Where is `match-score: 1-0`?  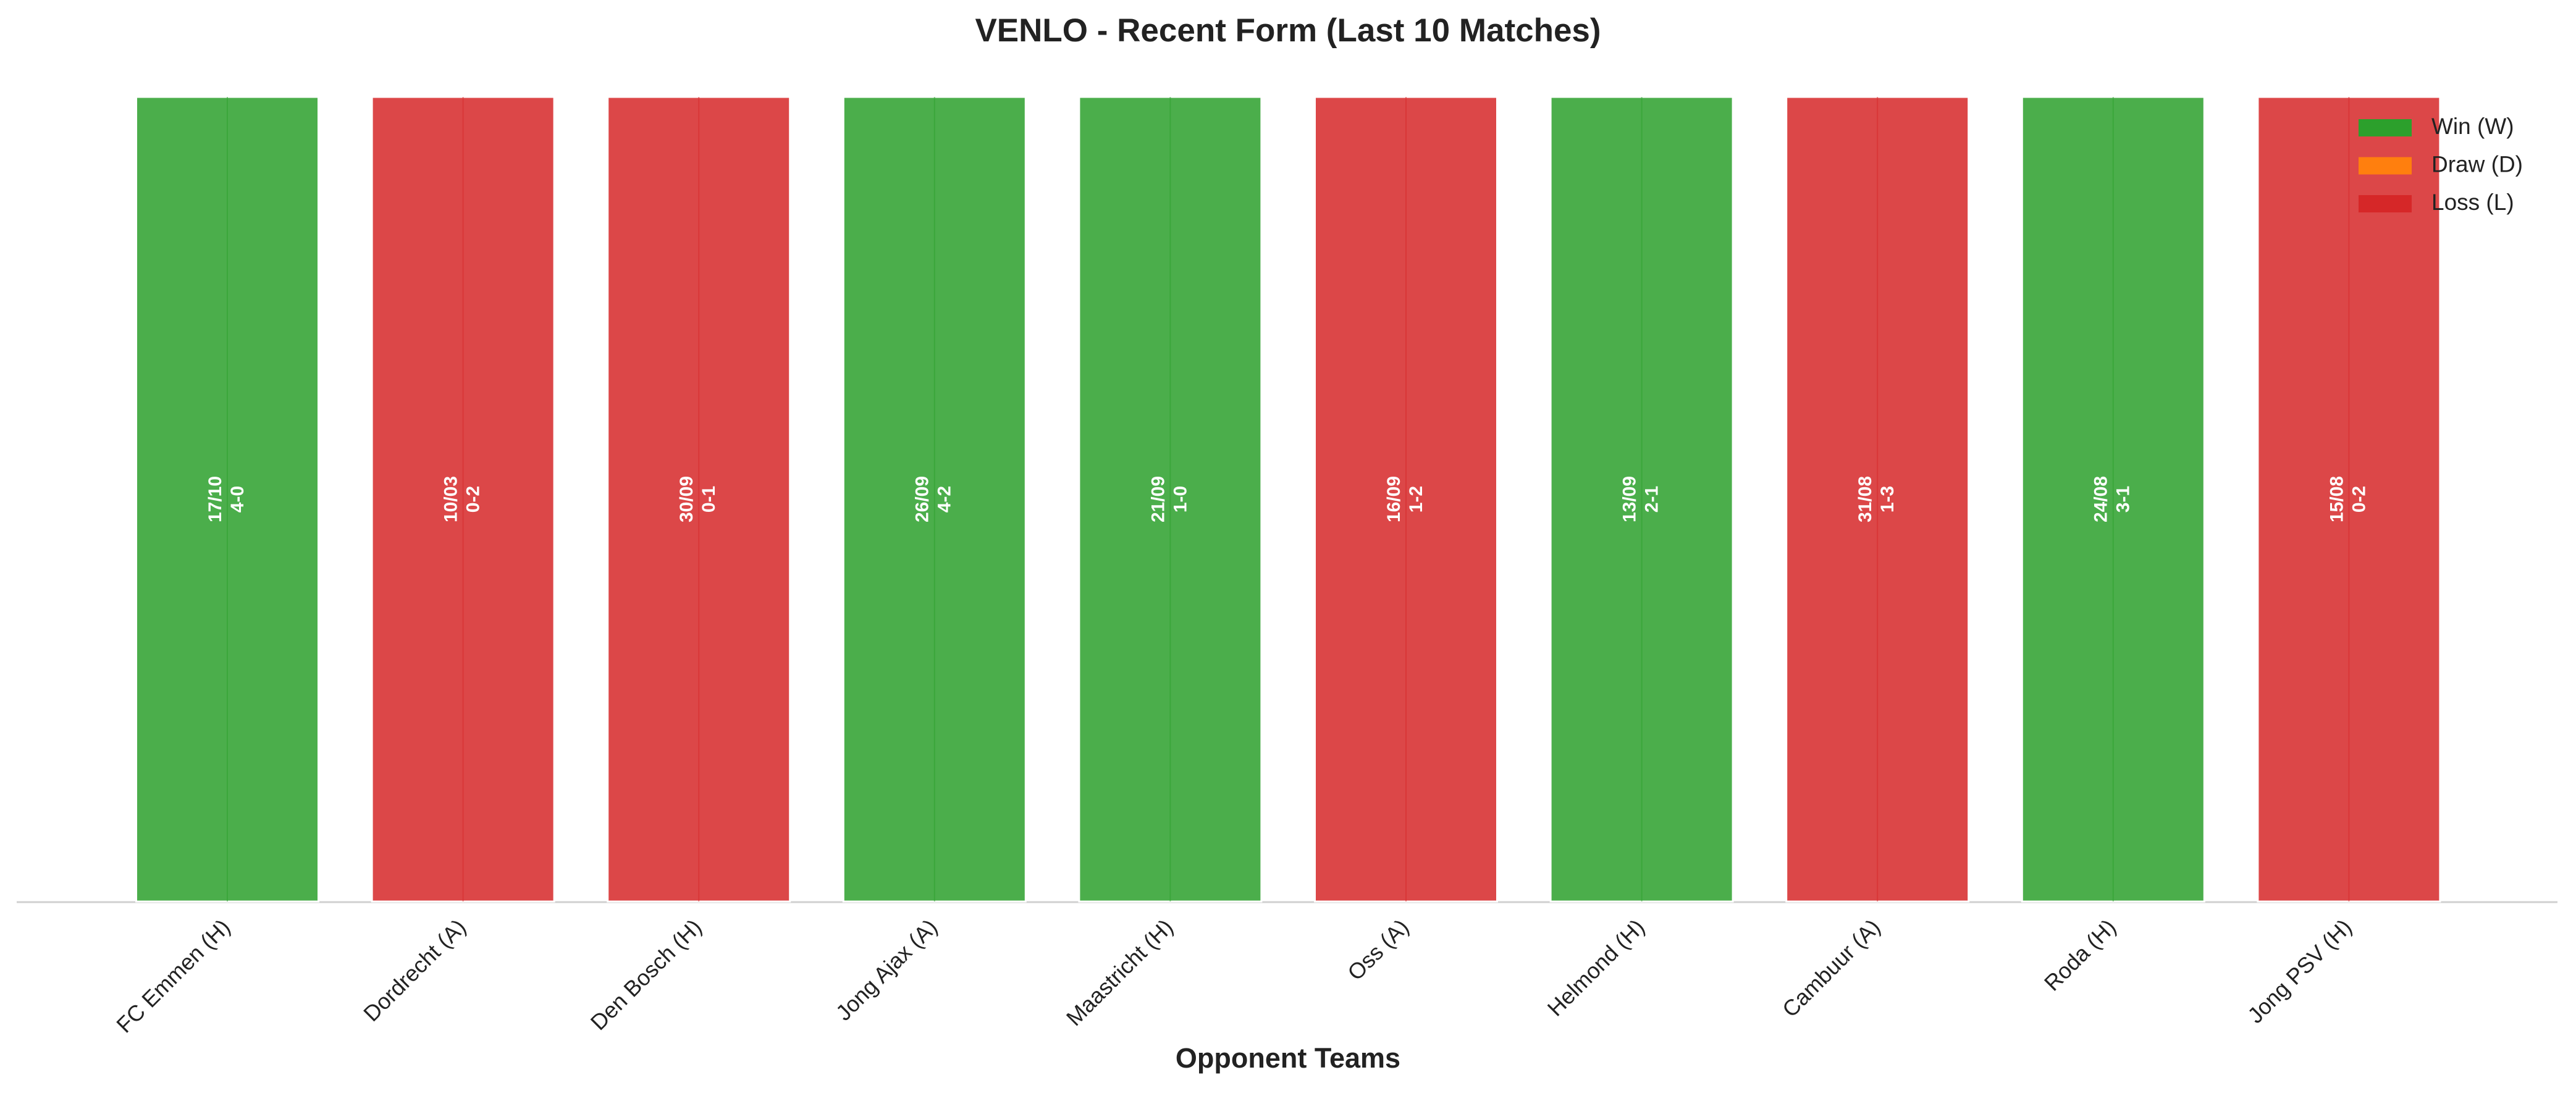 match-score: 1-0 is located at coordinates (1180, 499).